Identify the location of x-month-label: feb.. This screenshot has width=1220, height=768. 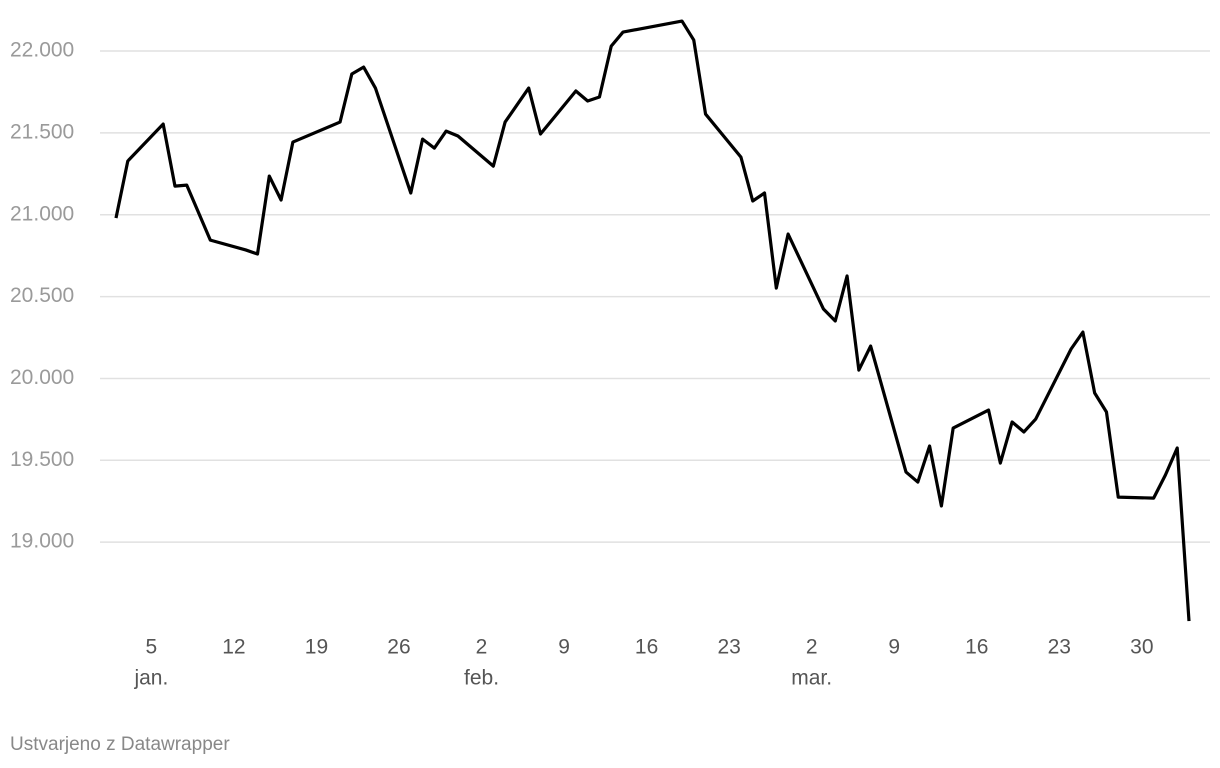
(481, 678).